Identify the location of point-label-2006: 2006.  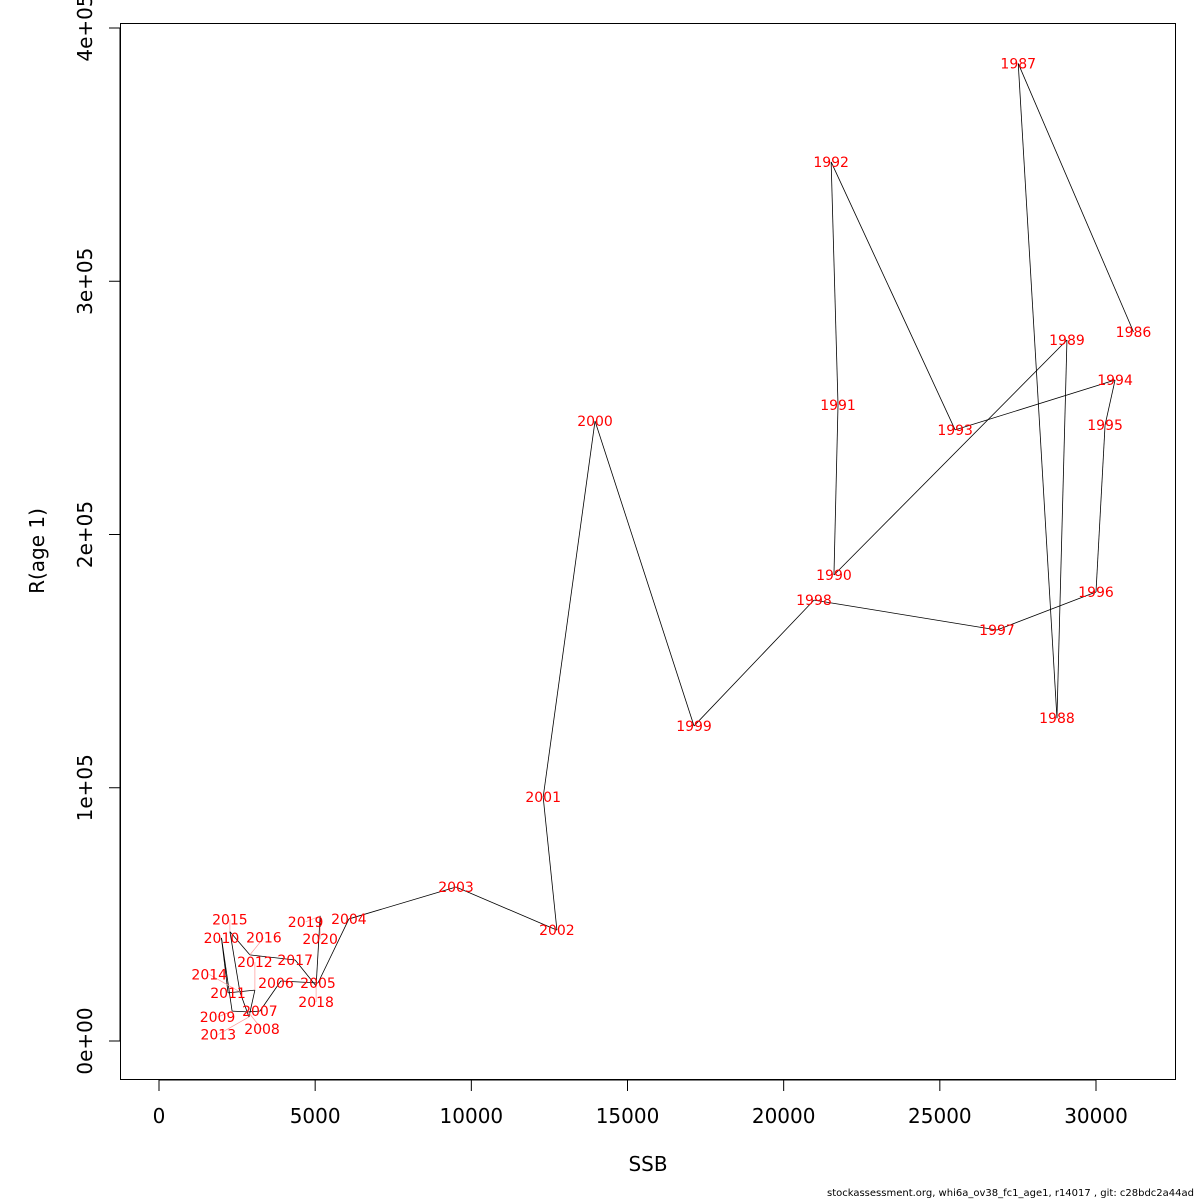
(276, 984).